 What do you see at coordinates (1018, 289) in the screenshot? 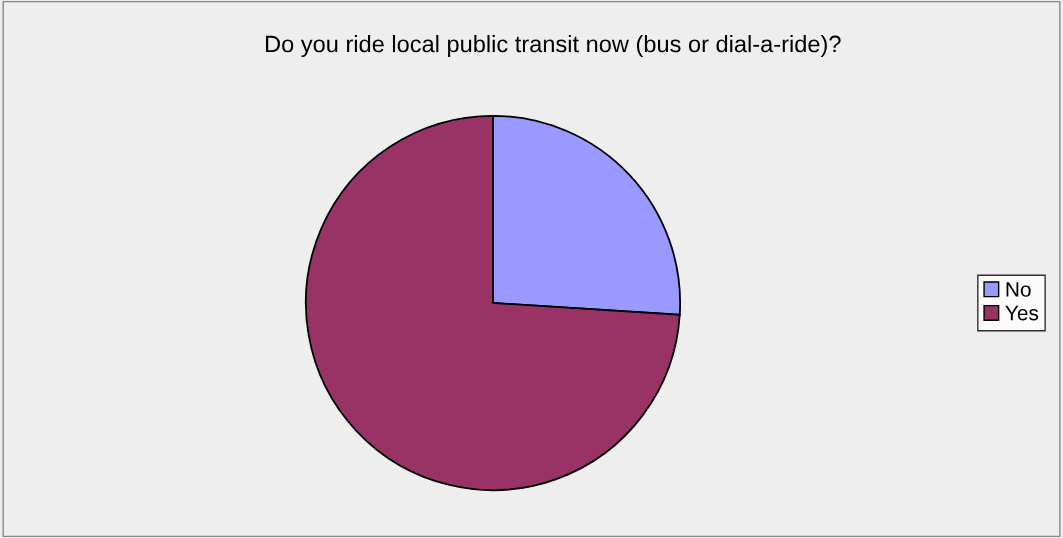
I see `legend-label: No` at bounding box center [1018, 289].